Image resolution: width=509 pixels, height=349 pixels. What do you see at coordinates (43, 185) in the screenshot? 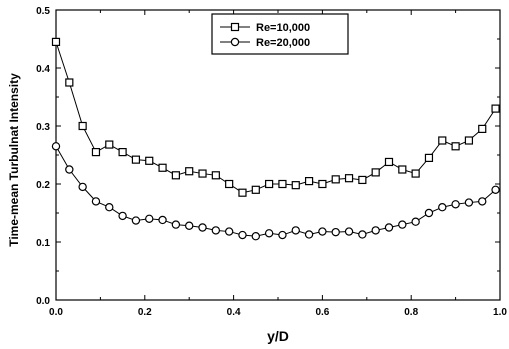
I see `y-tick-label: 0.2` at bounding box center [43, 185].